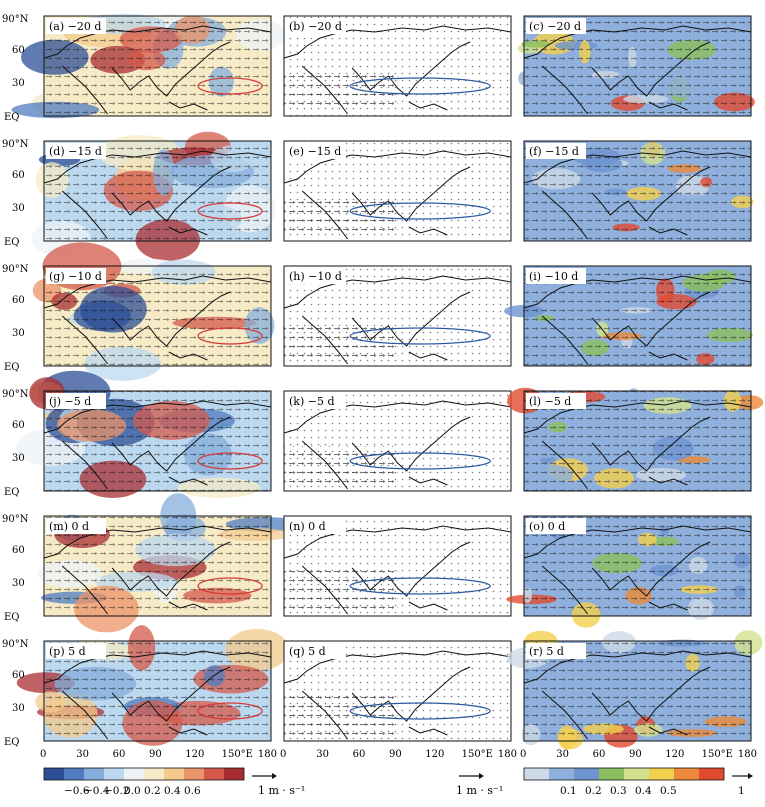 Image resolution: width=765 pixels, height=807 pixels. What do you see at coordinates (636, 66) in the screenshot?
I see `map-panel: (c) −20 d` at bounding box center [636, 66].